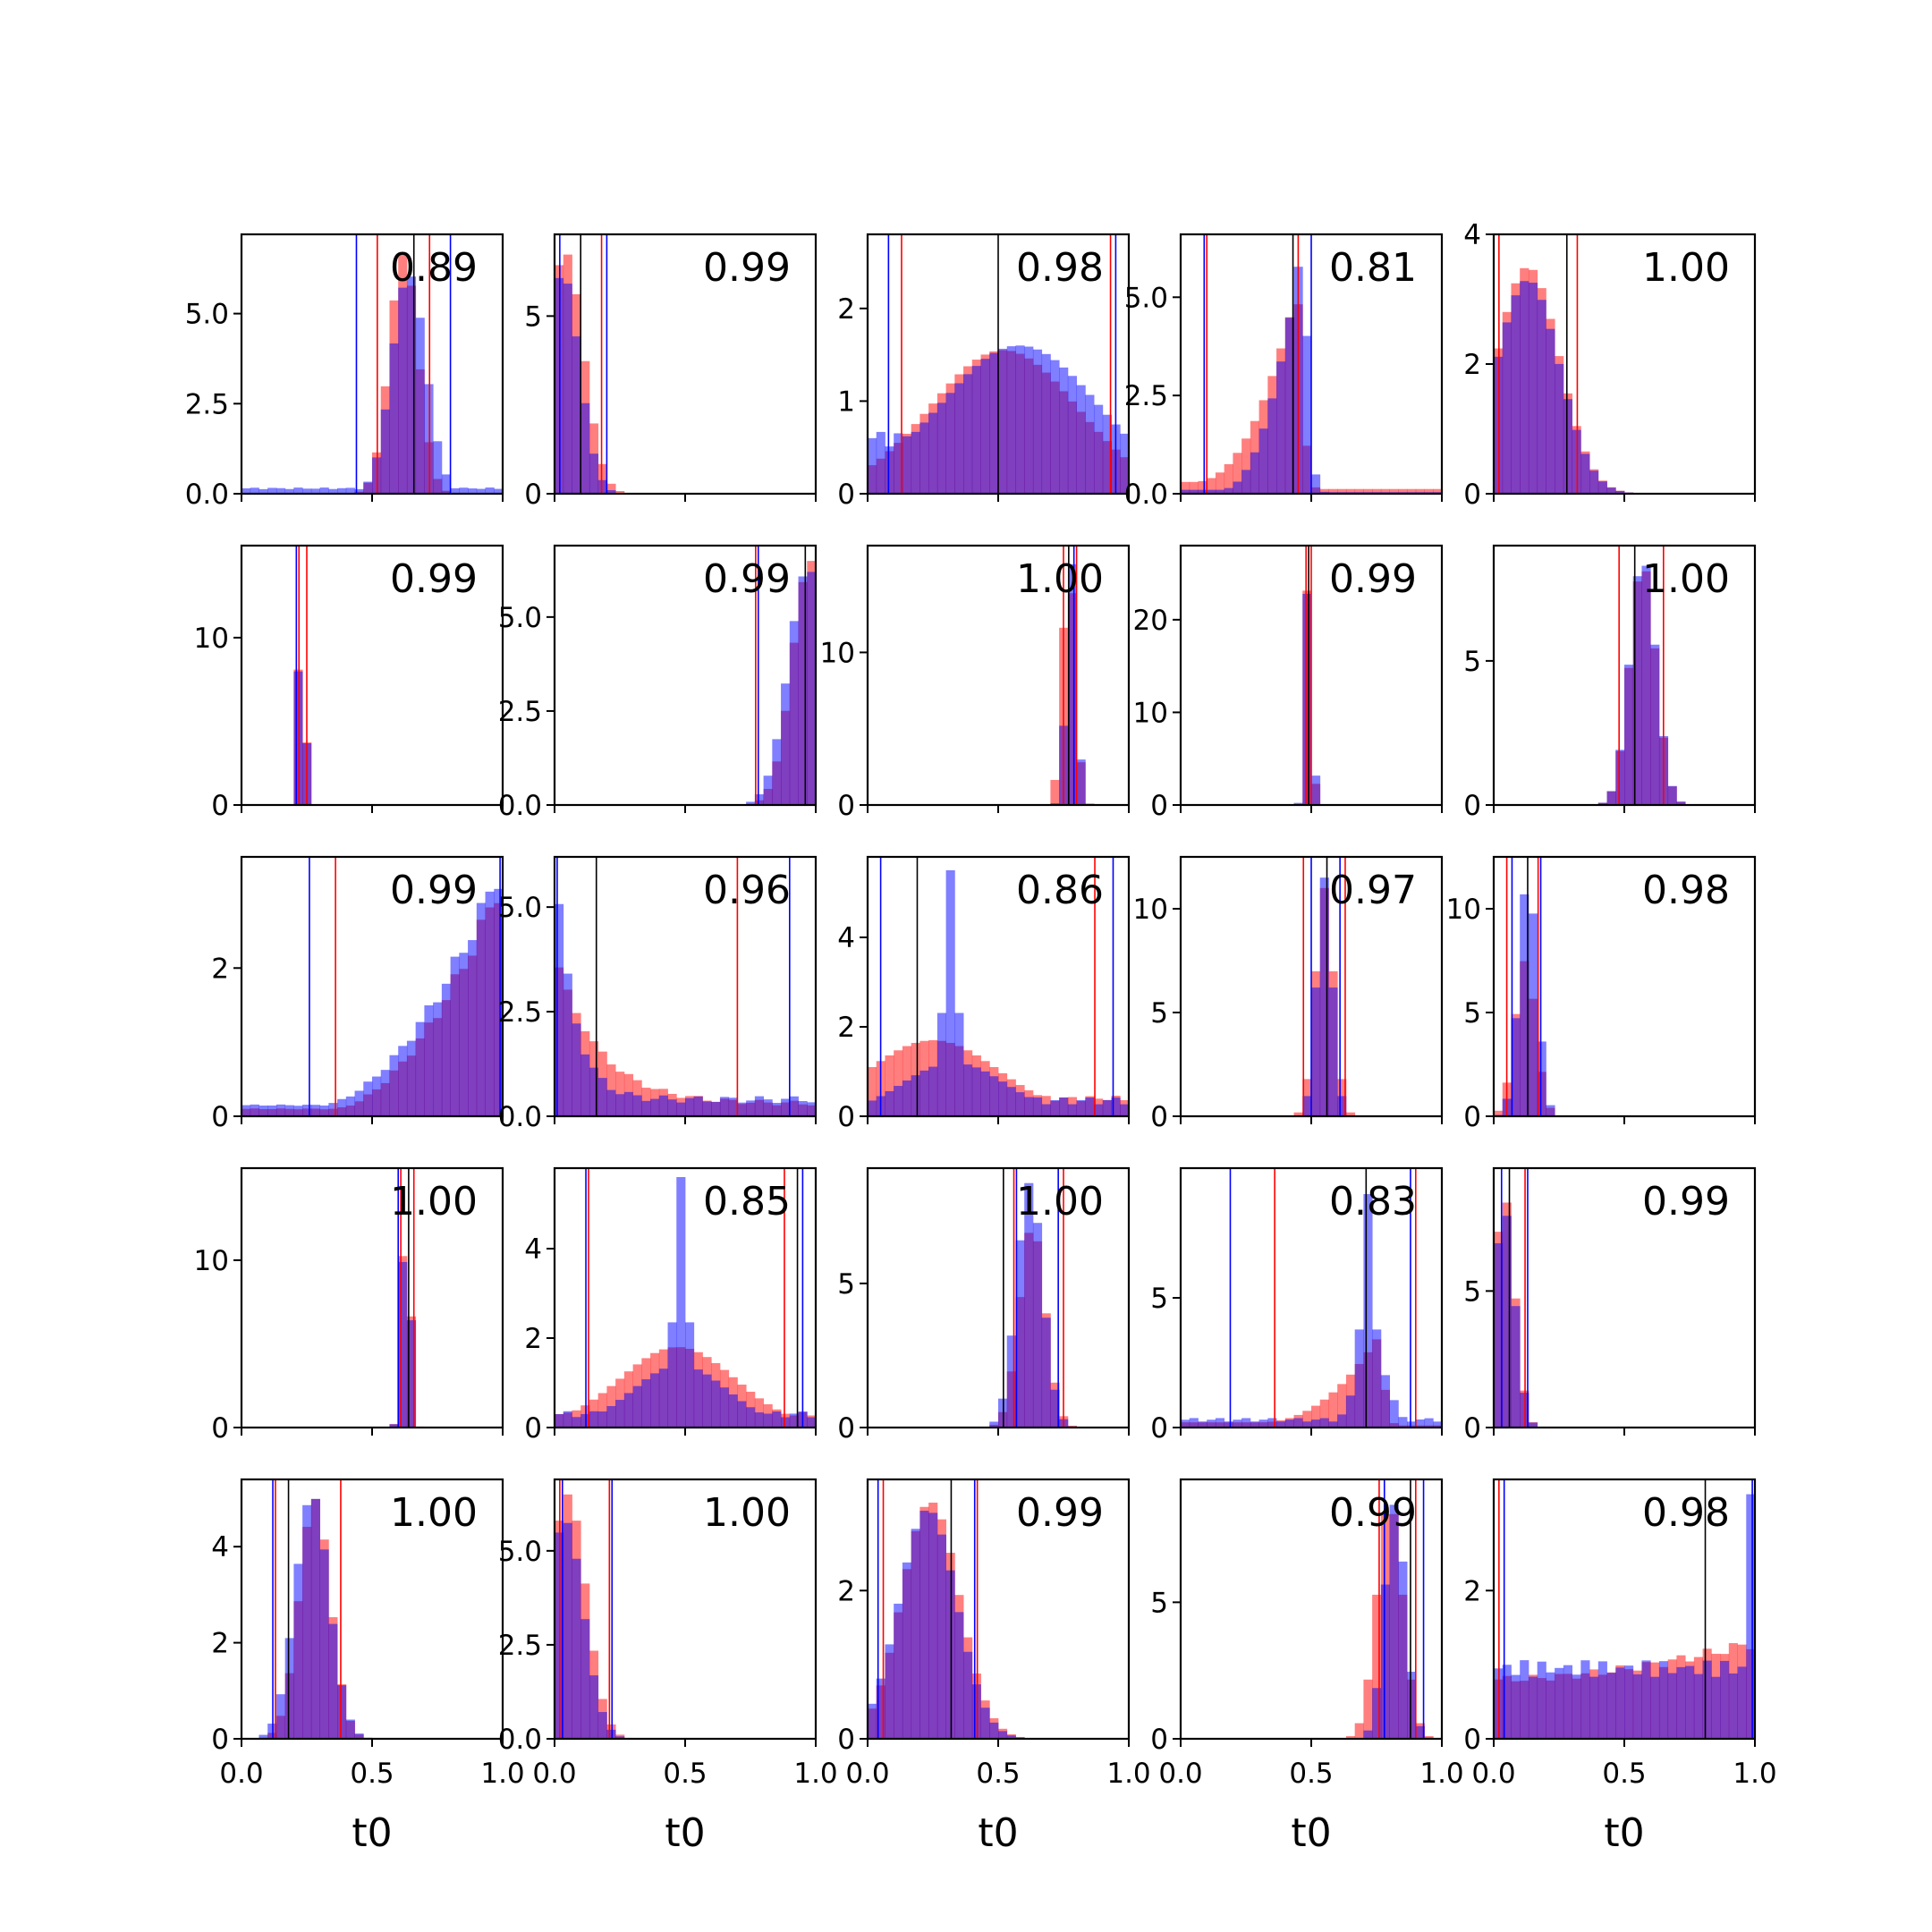  Describe the element at coordinates (747, 1201) in the screenshot. I see `panel-score-label: 0.85` at that location.